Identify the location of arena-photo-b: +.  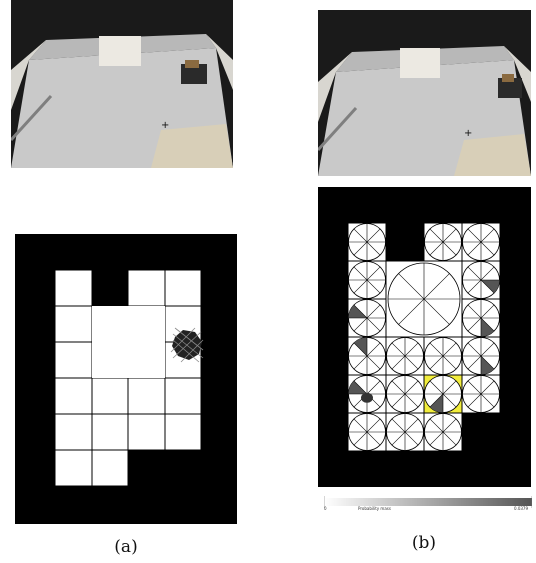
(424, 93).